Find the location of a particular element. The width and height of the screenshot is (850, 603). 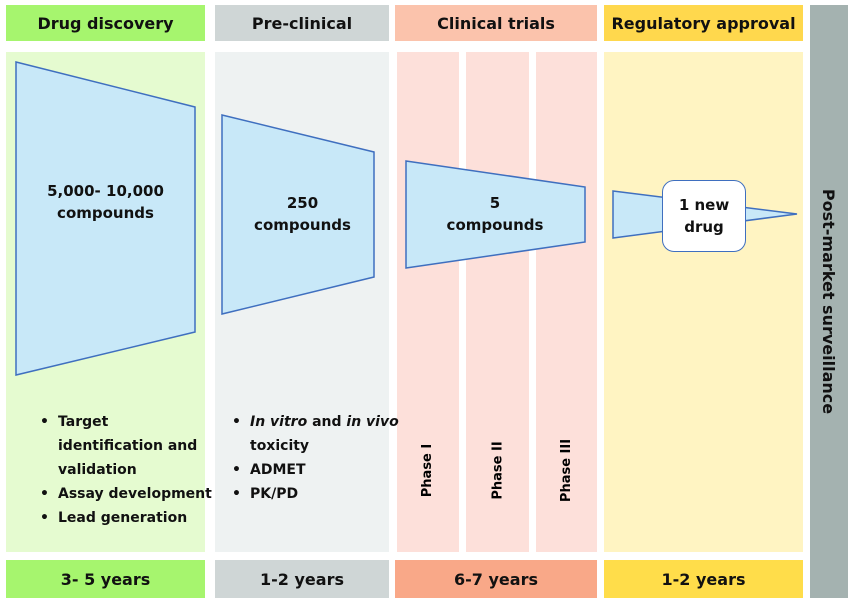

text: toxicity is located at coordinates (280, 446).